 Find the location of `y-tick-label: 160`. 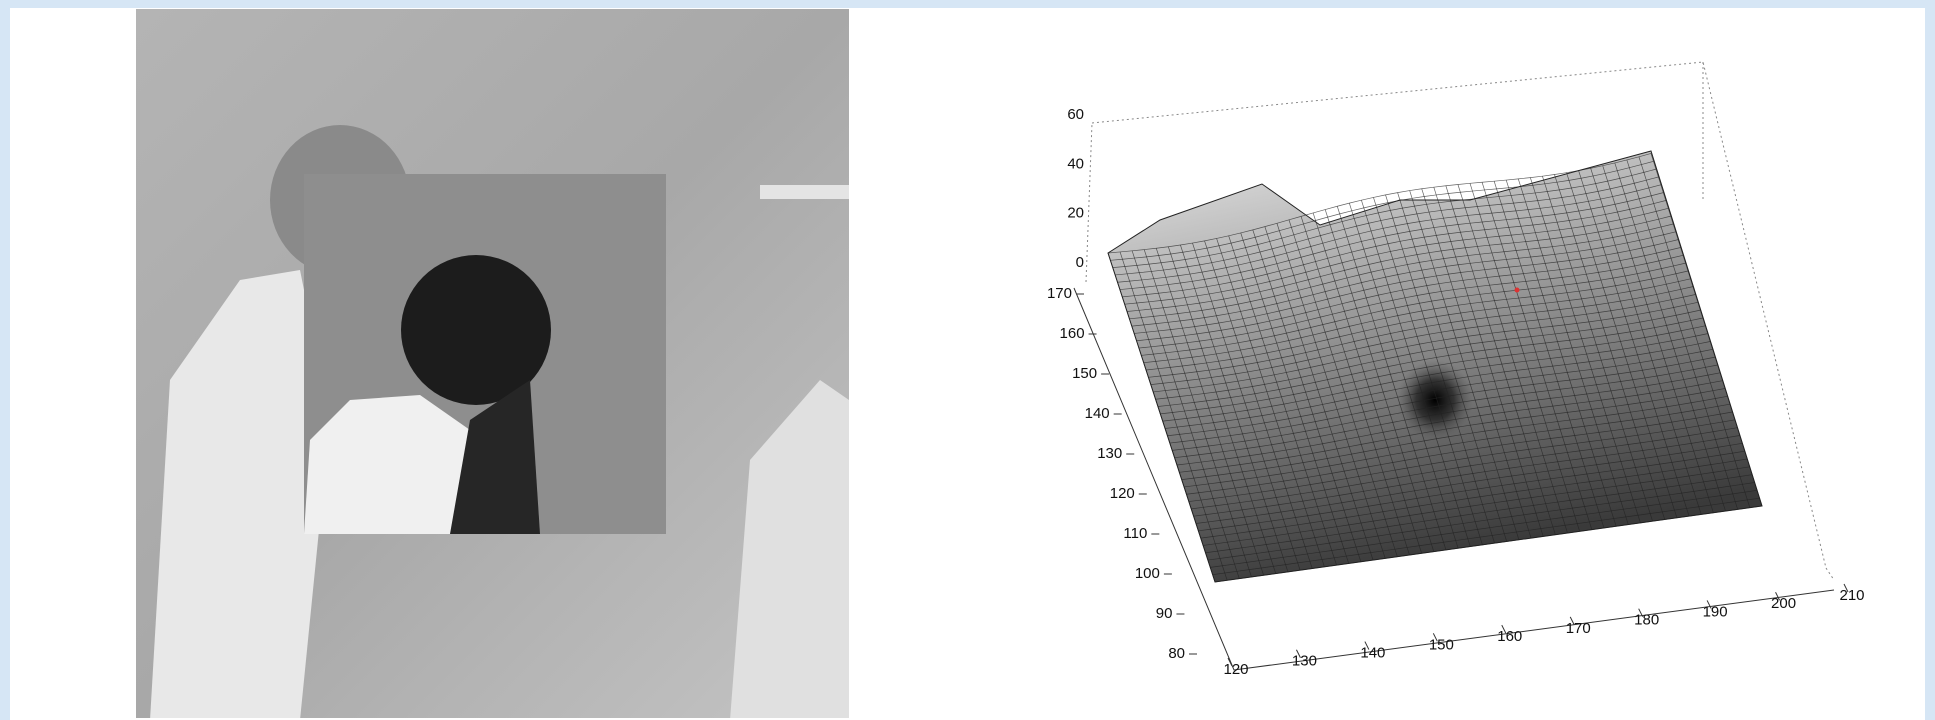

y-tick-label: 160 is located at coordinates (1072, 333).